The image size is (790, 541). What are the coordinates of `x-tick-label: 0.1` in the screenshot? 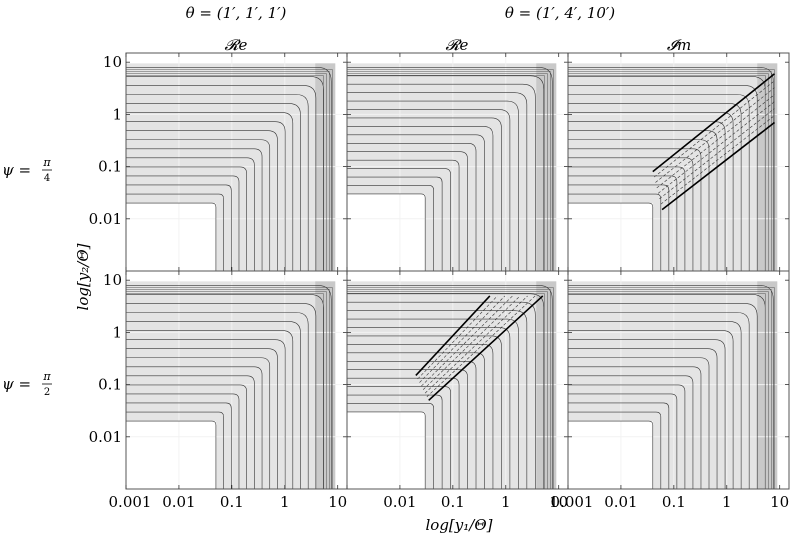 It's located at (453, 502).